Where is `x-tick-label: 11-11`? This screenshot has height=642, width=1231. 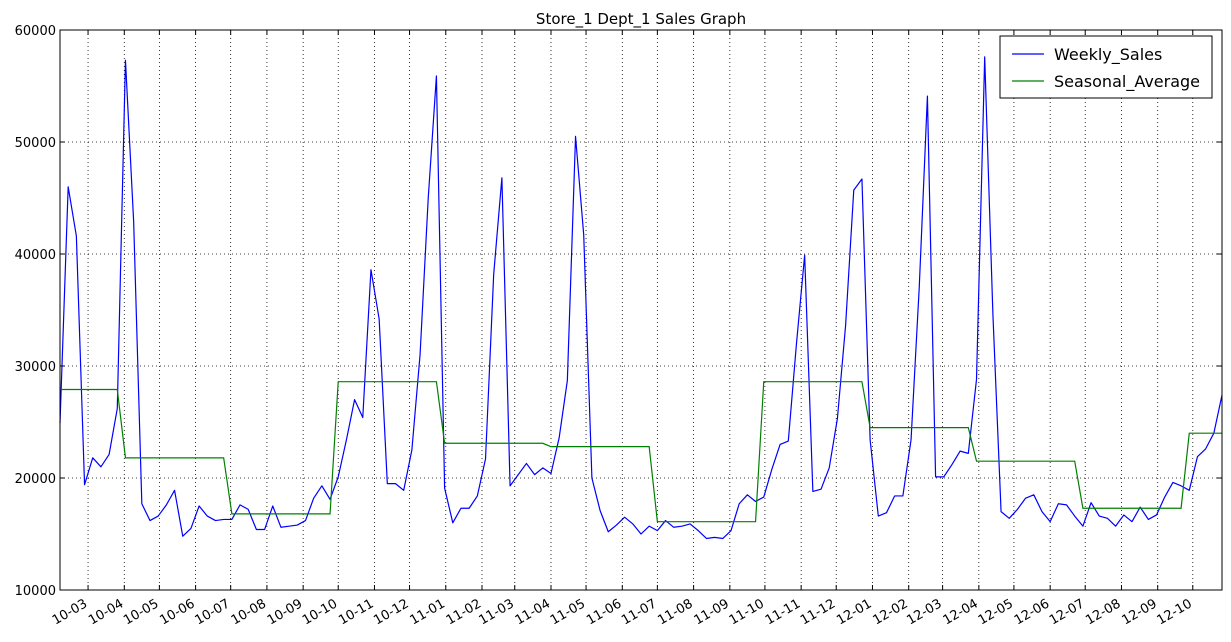
x-tick-label: 11-11 is located at coordinates (783, 612).